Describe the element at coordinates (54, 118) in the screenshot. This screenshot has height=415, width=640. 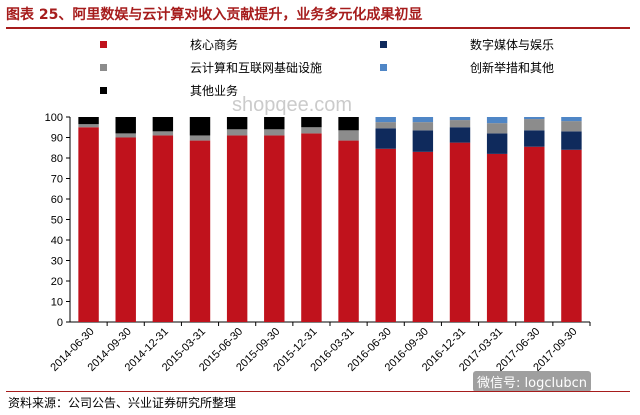
I see `y-tick-label: 100` at that location.